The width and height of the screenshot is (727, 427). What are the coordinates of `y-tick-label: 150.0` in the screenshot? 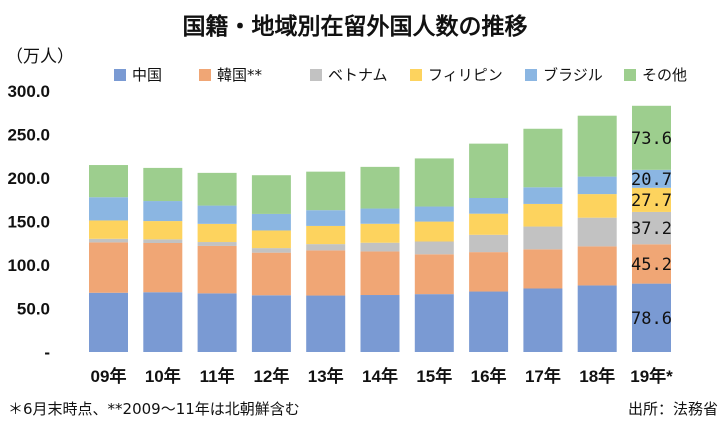 It's located at (28, 222).